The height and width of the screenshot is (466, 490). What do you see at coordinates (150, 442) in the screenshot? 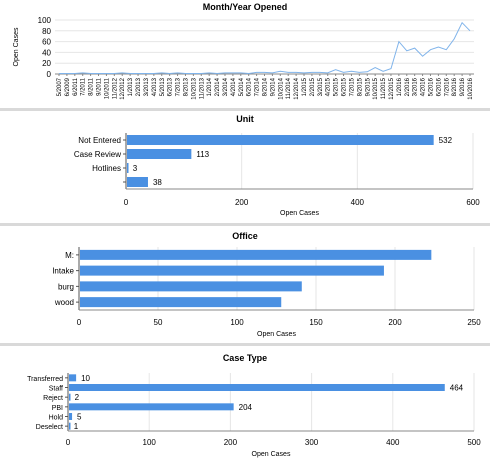
I see `x-tick-label: 100` at bounding box center [150, 442].